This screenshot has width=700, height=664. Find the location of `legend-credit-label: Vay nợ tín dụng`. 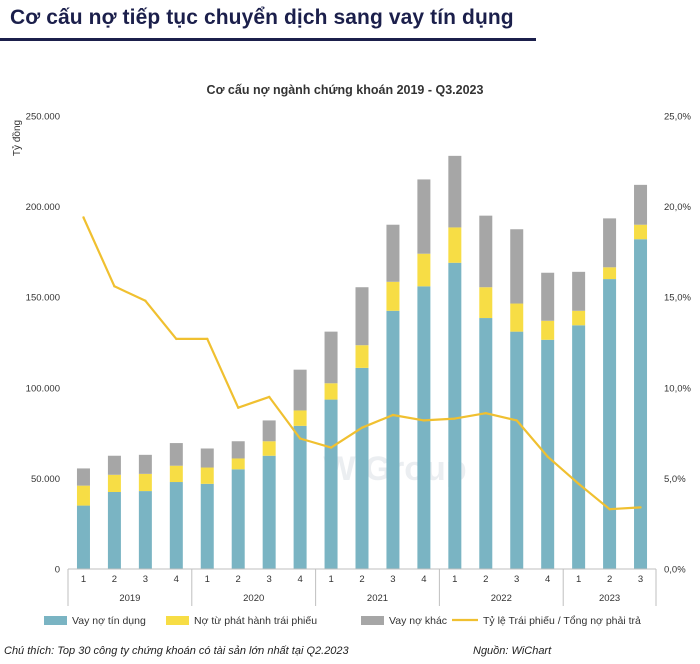

legend-credit-label: Vay nợ tín dụng is located at coordinates (109, 621).